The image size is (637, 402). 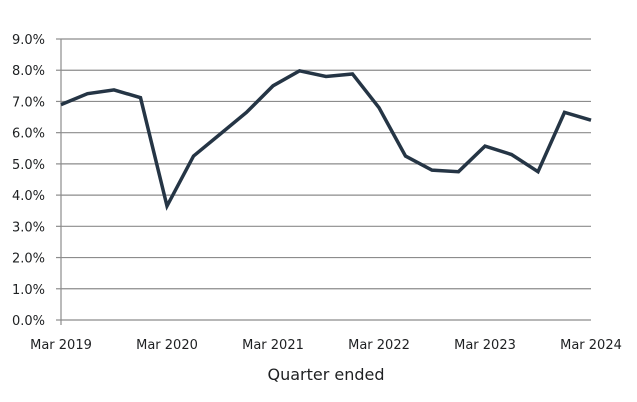 What do you see at coordinates (28, 134) in the screenshot?
I see `y-tick-label: 6.0%` at bounding box center [28, 134].